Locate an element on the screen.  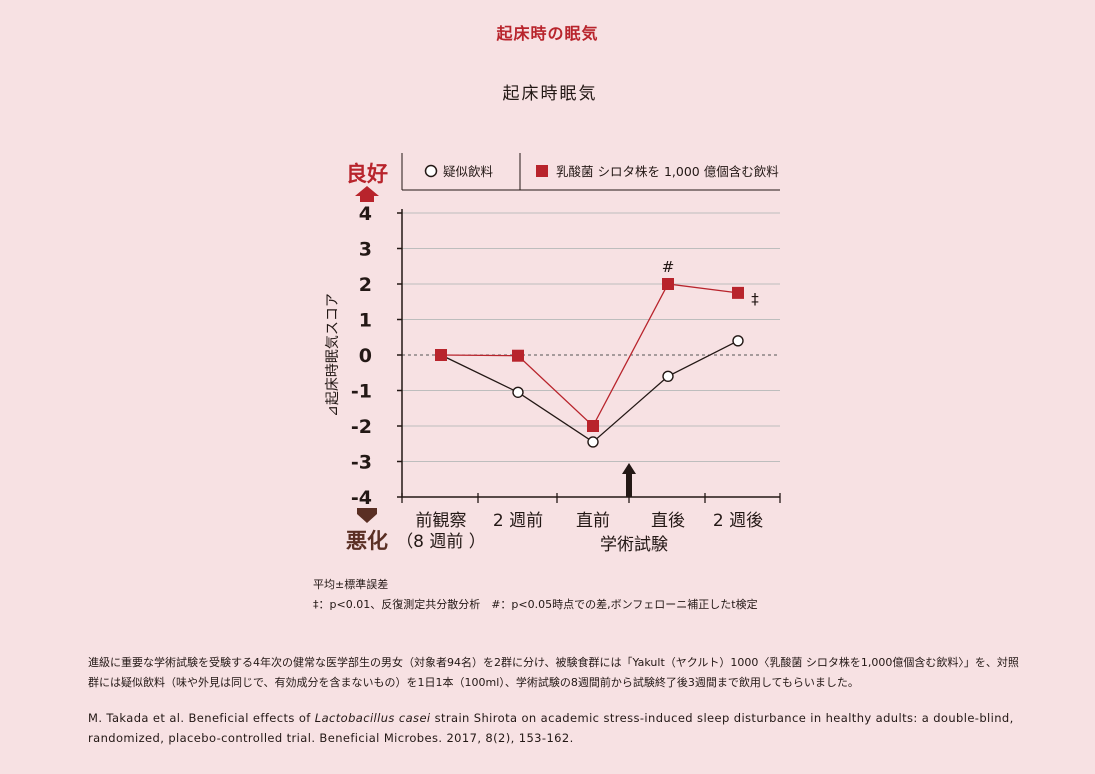
legend-square-icon is located at coordinates (542, 171).